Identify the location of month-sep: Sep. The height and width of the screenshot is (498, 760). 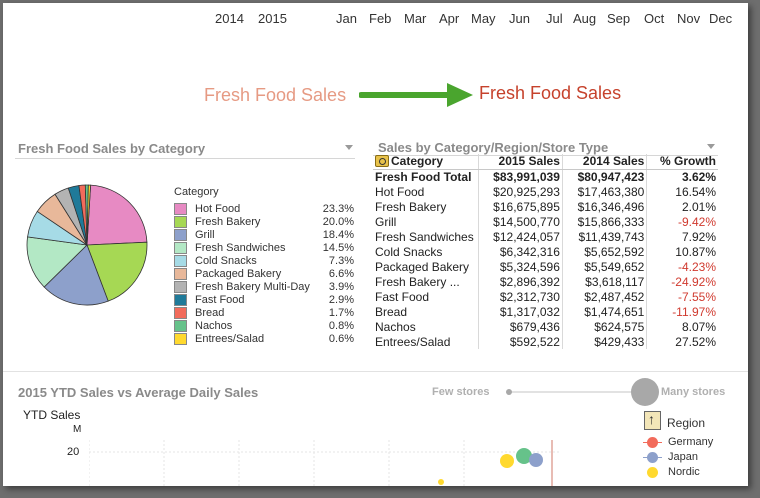
(619, 18).